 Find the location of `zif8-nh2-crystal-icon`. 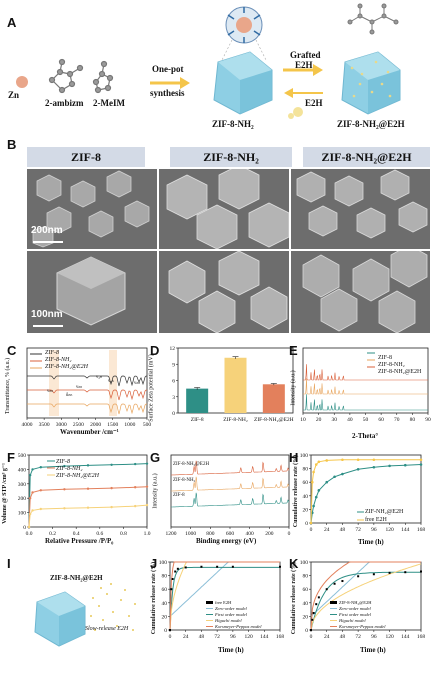

zif8-nh2-crystal-icon is located at coordinates (243, 83).